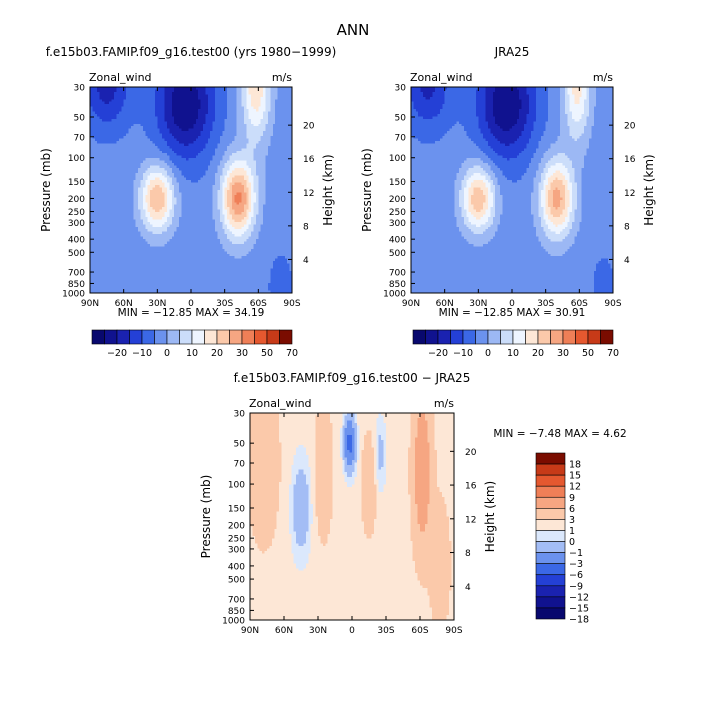 The width and height of the screenshot is (706, 707). Describe the element at coordinates (470, 520) in the screenshot. I see `height-tick-label: 12` at that location.